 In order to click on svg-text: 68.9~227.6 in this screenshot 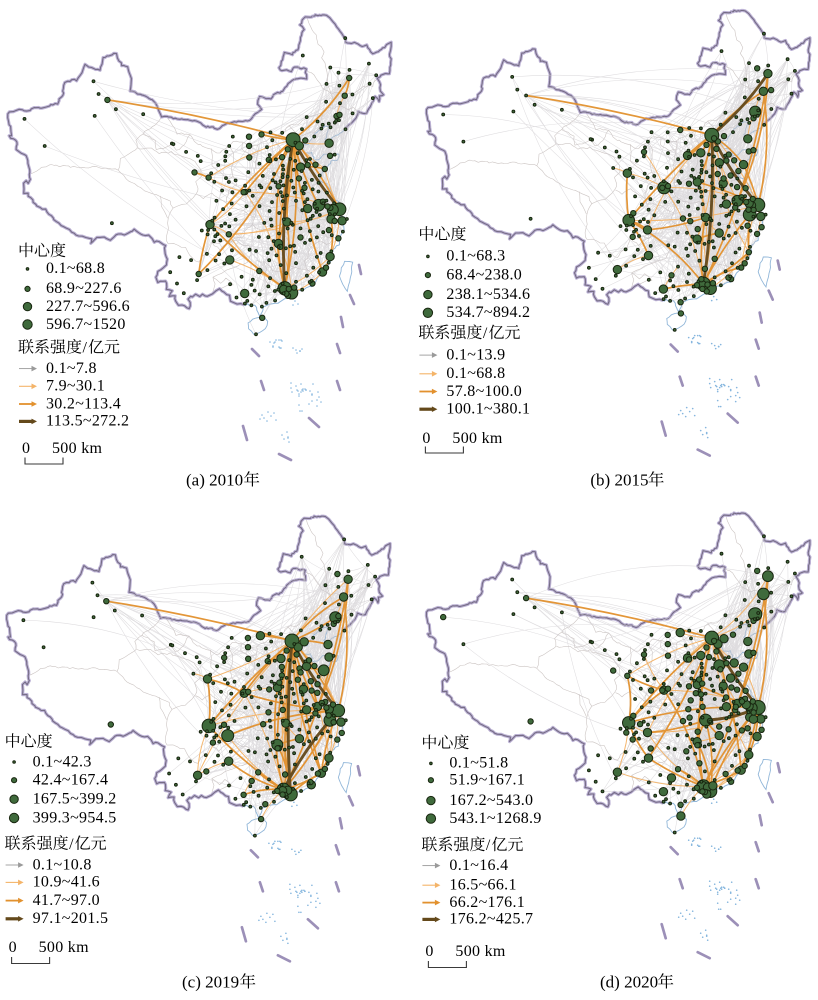, I will do `click(84, 288)`.